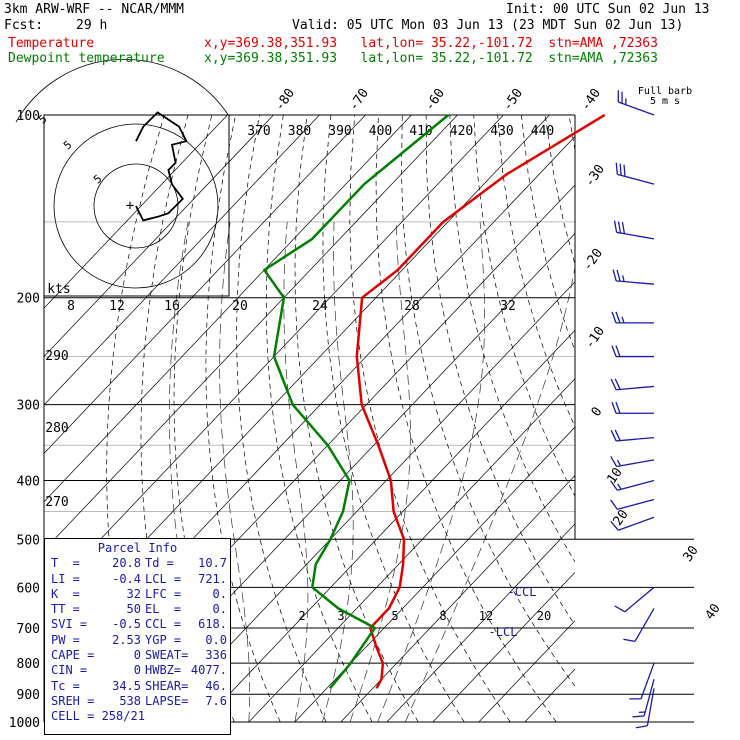 The image size is (740, 740). What do you see at coordinates (163, 609) in the screenshot?
I see `parcel-key: EL =` at bounding box center [163, 609].